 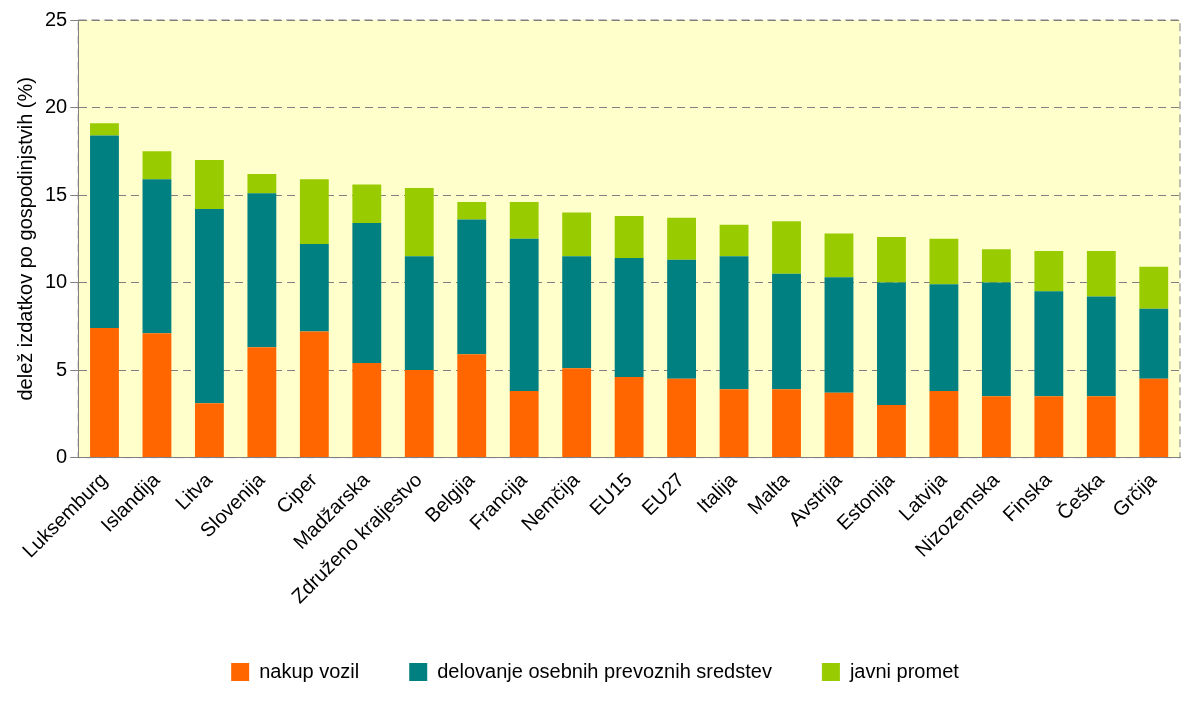 What do you see at coordinates (56, 193) in the screenshot?
I see `y-tick-label: 15` at bounding box center [56, 193].